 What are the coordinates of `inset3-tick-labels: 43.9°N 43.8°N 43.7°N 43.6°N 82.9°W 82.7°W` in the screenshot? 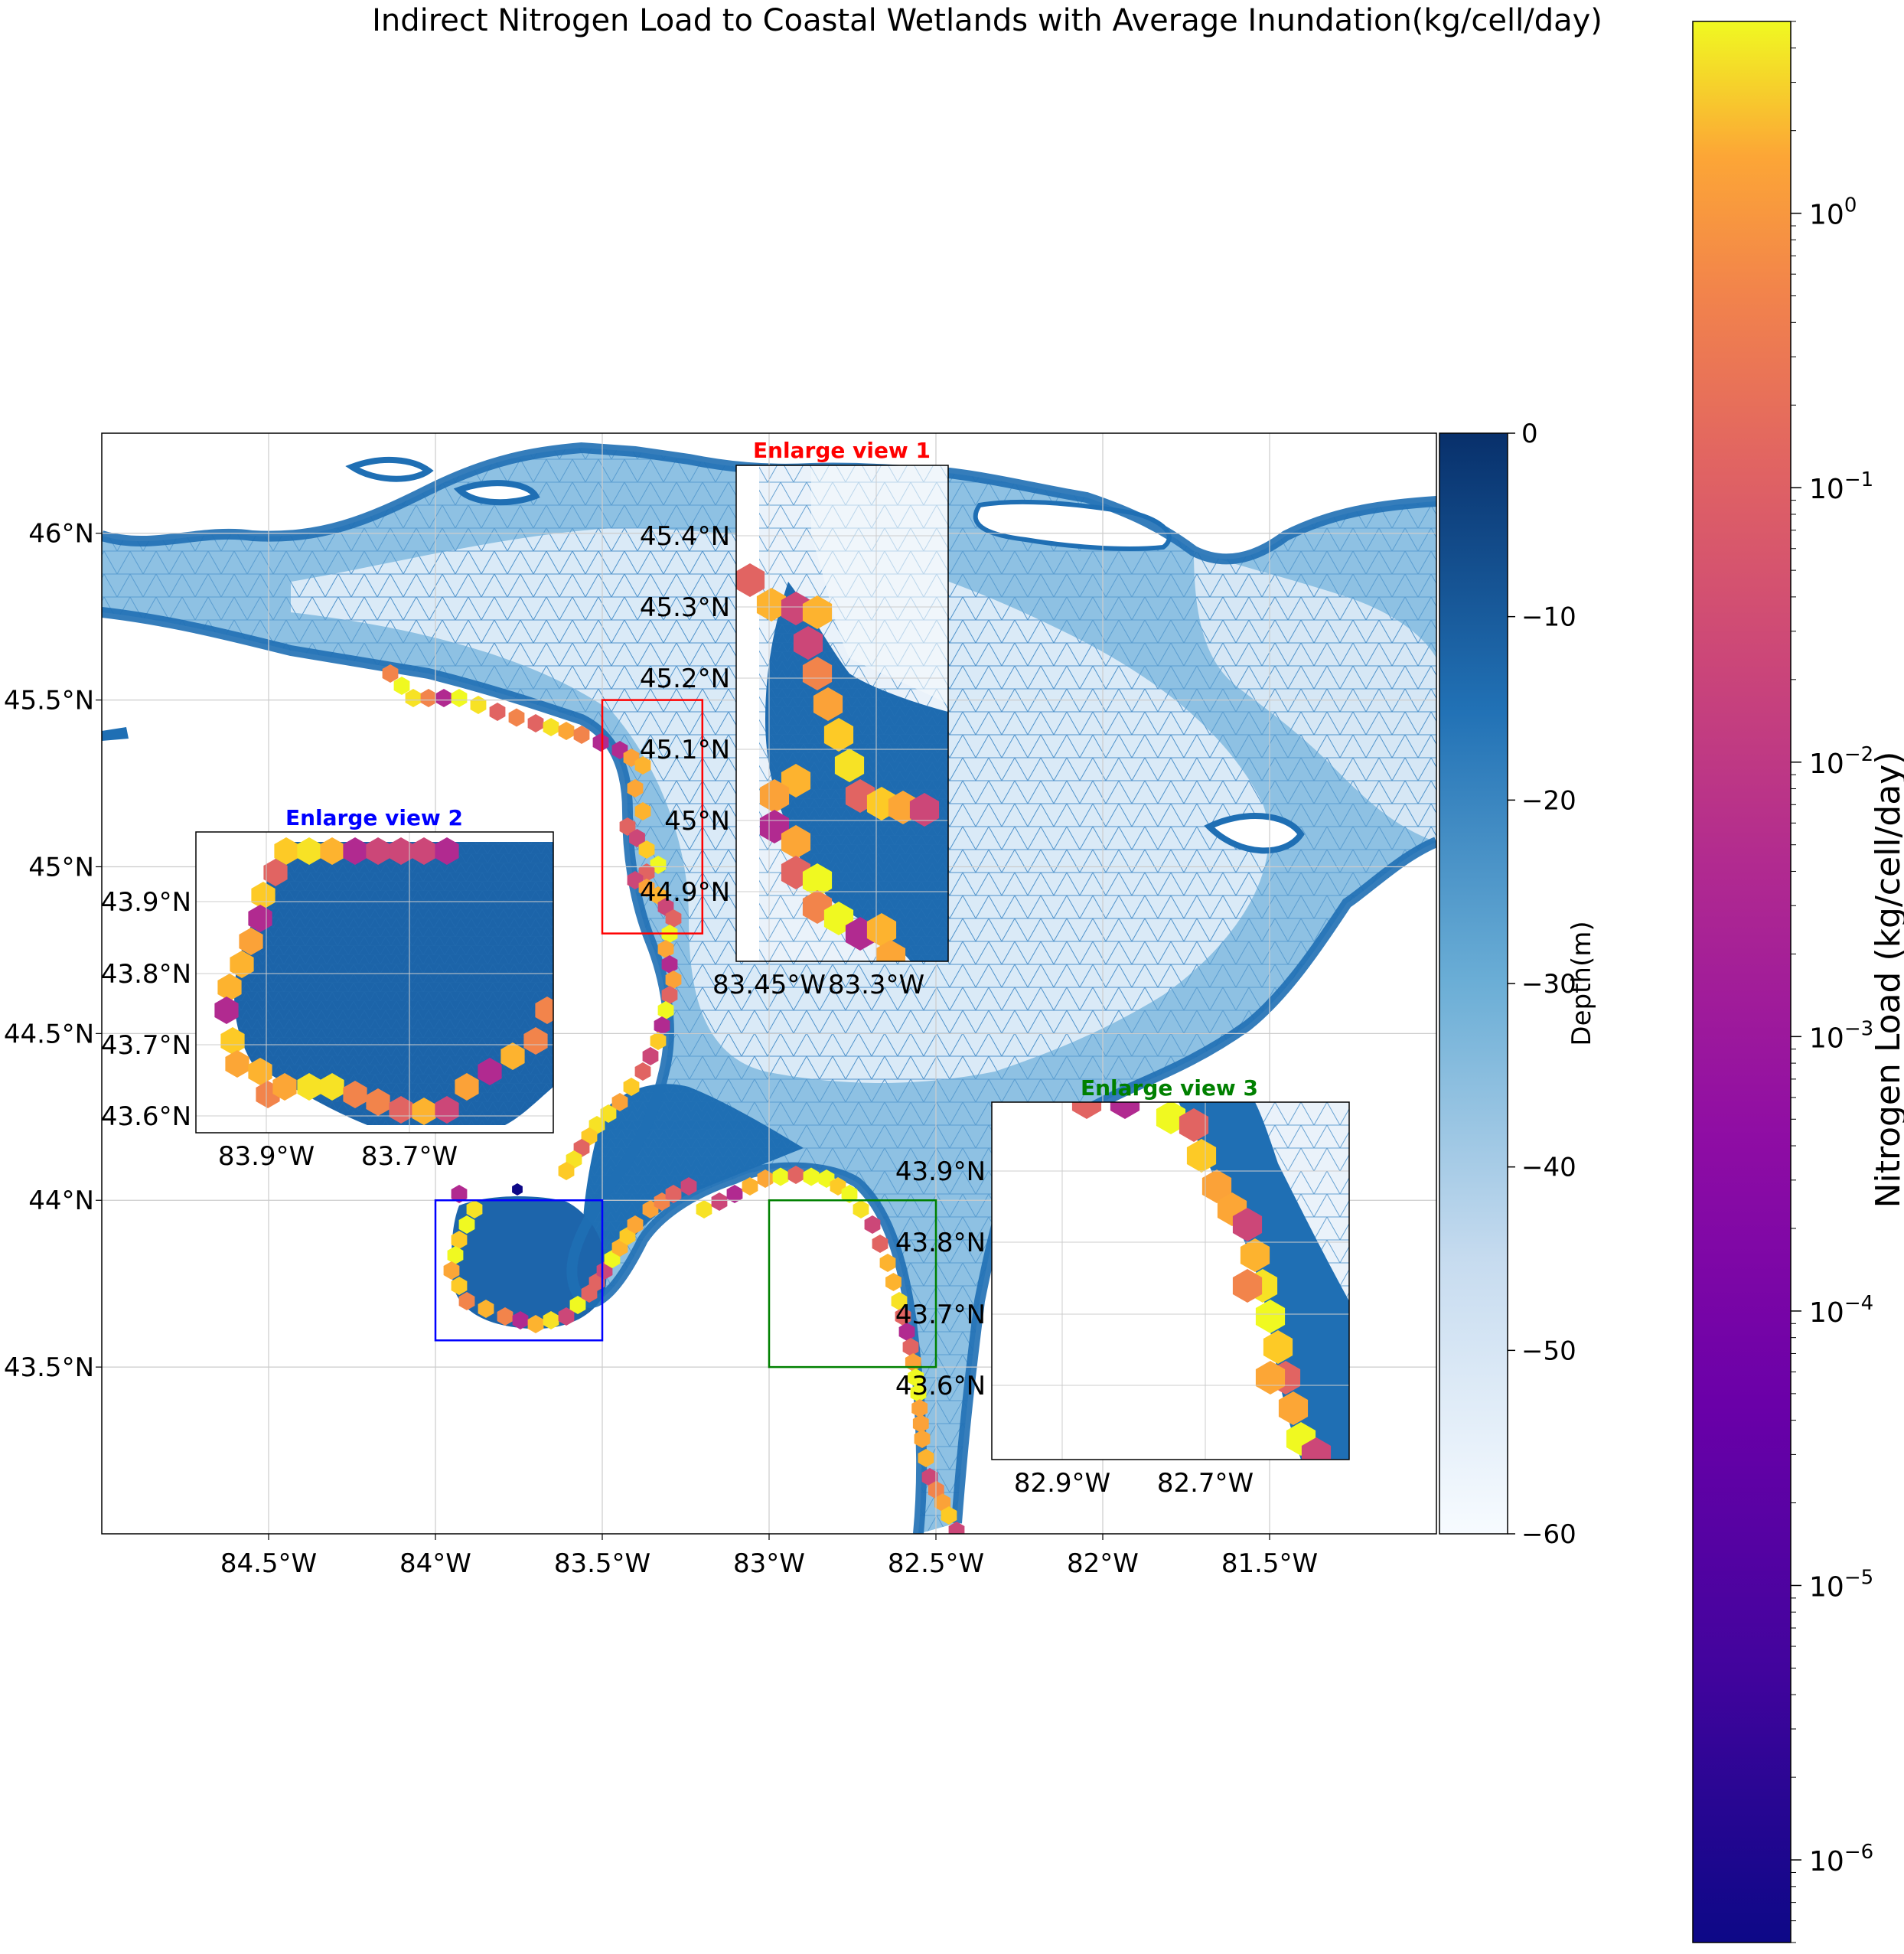 It's located at (1074, 1327).